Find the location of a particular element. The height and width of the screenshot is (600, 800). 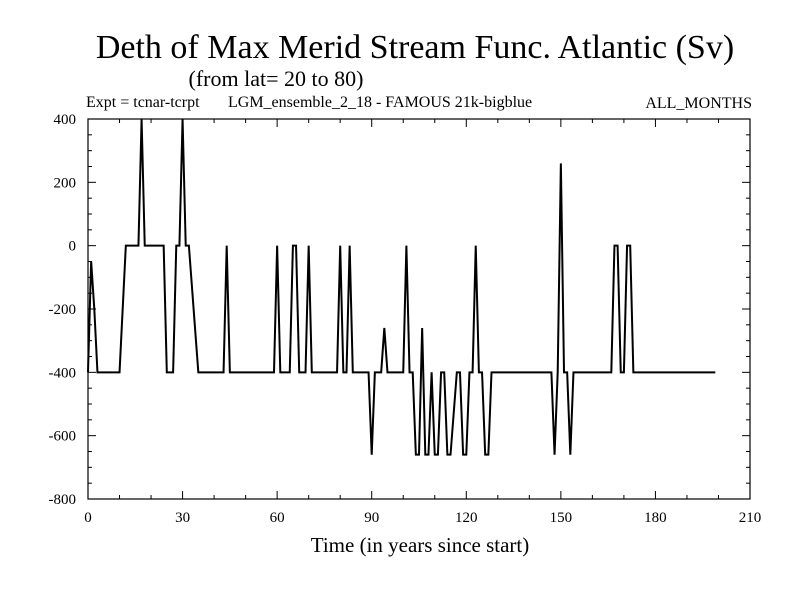

run-label: LGM_ensemble_2_18 - FAMOUS 21k-bigblue is located at coordinates (380, 102).